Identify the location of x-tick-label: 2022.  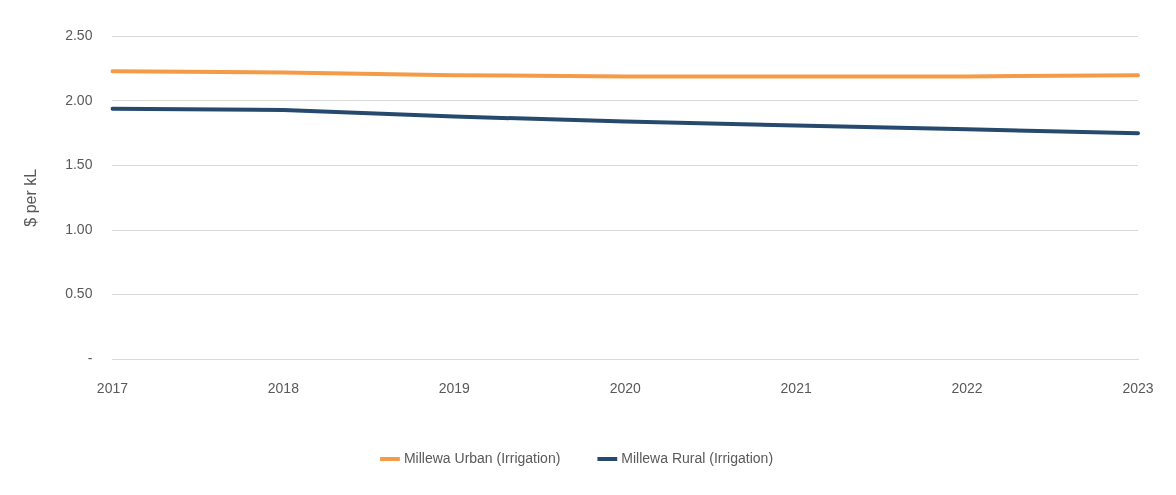
(967, 388).